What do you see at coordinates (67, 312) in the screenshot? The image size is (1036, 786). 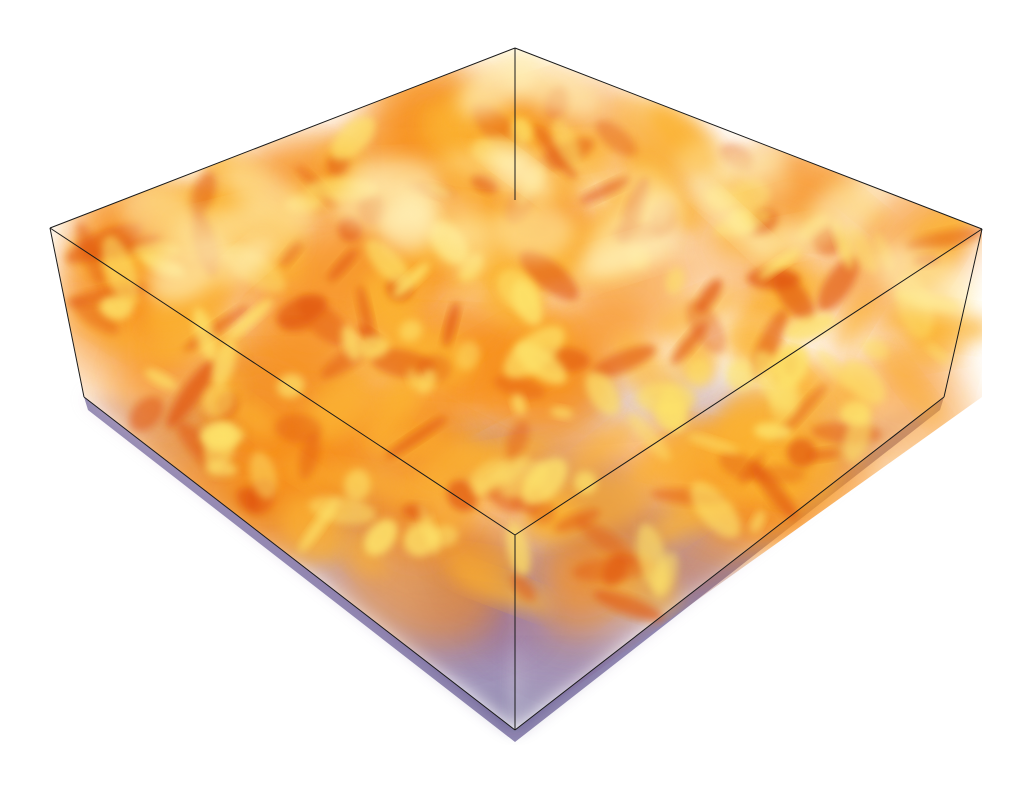 I see `box-edge-left-vertical` at bounding box center [67, 312].